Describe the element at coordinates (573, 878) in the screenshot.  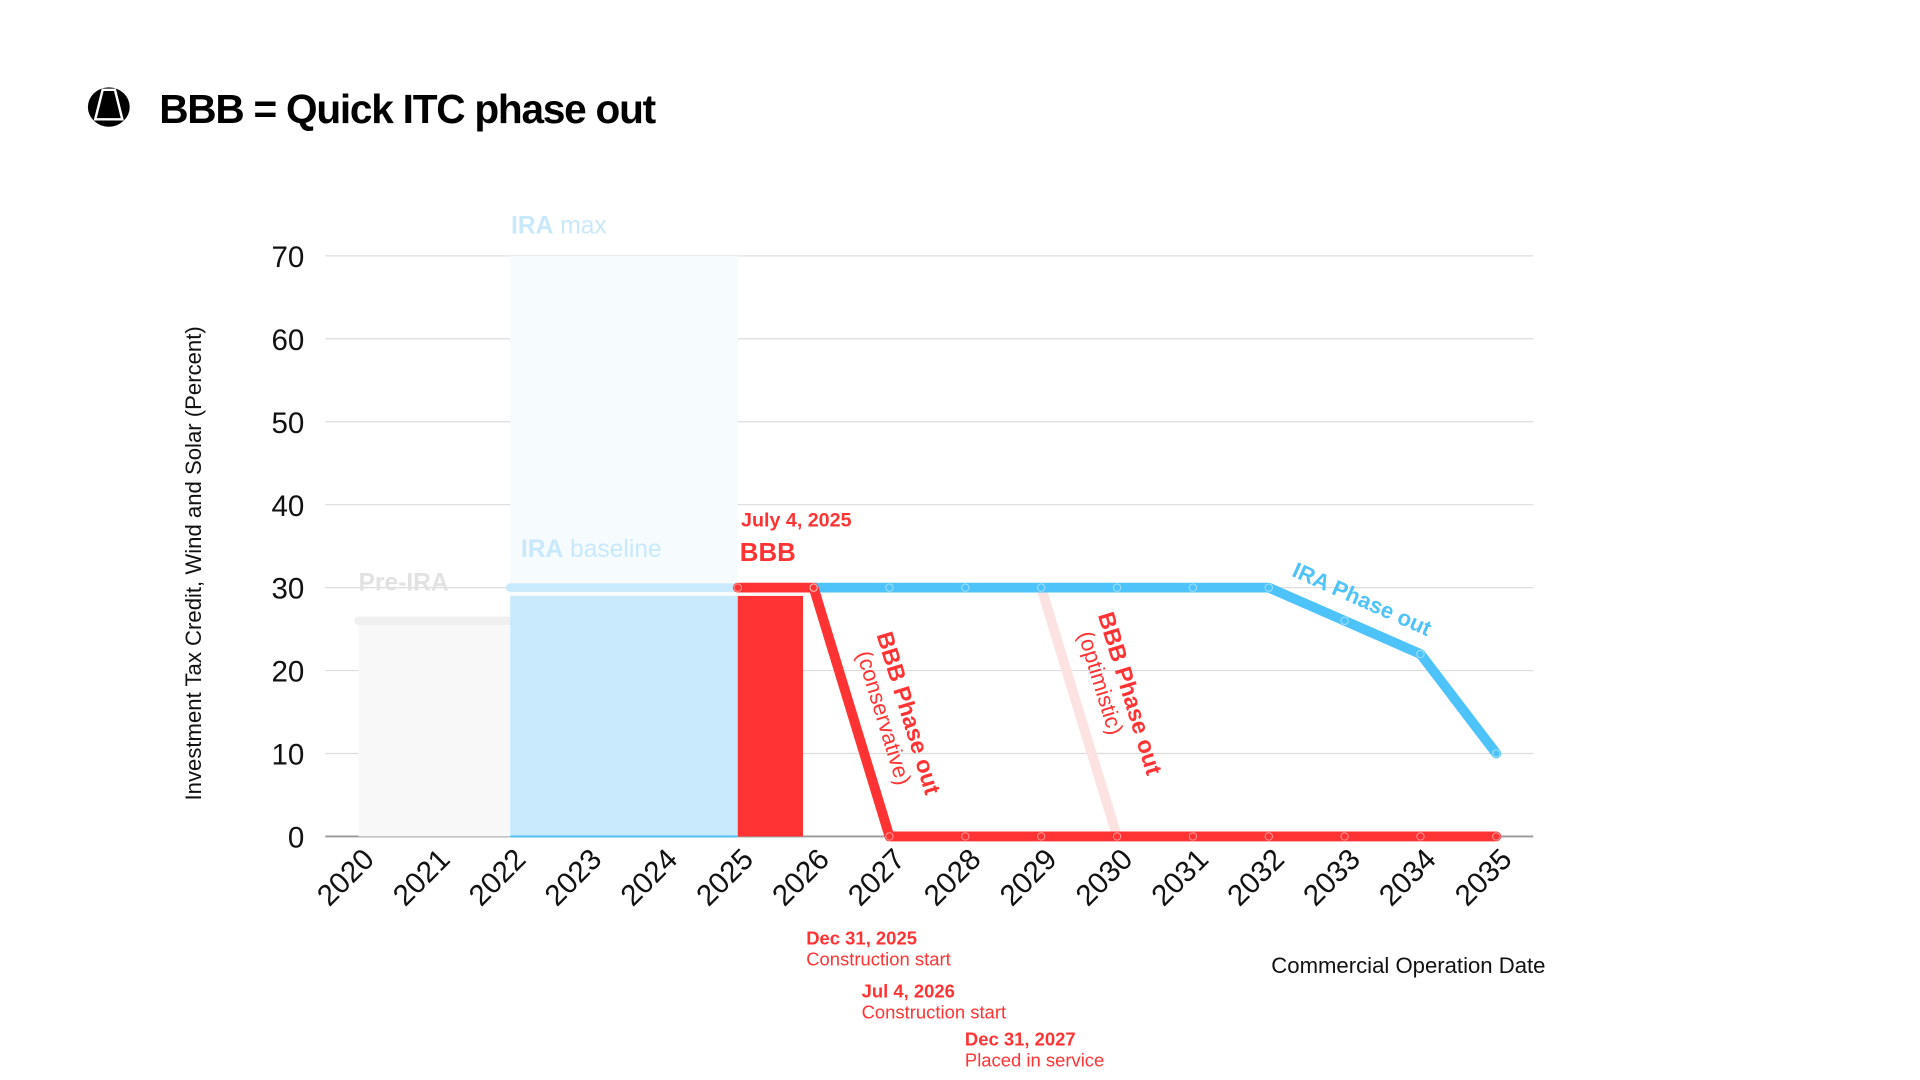
I see `x-tick-label: 2023` at that location.